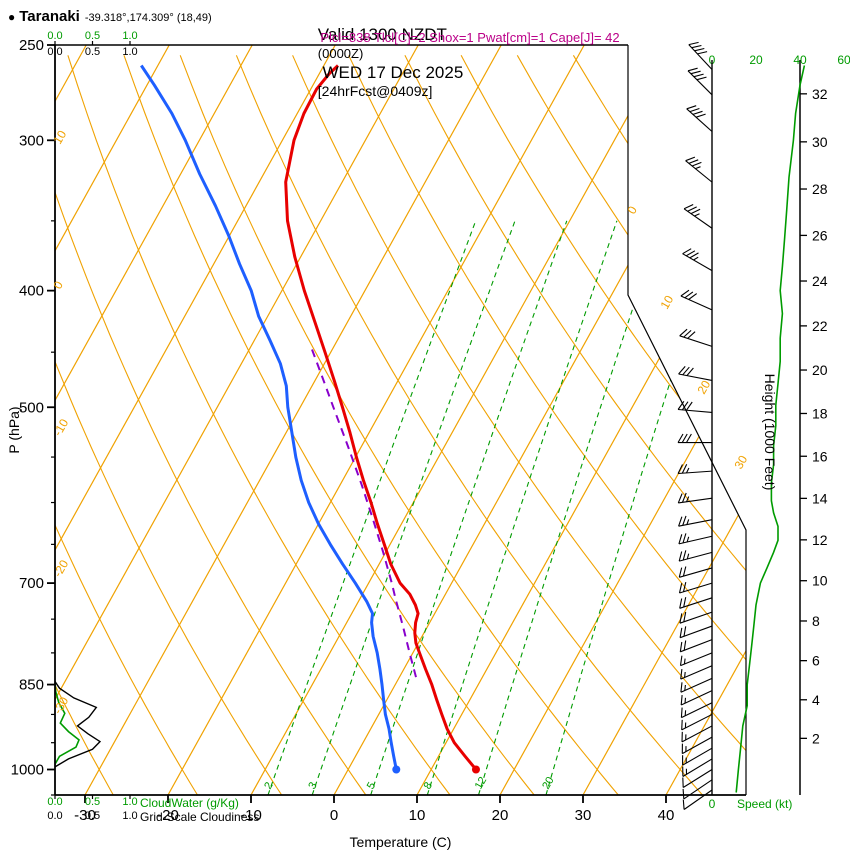 The width and height of the screenshot is (850, 860). What do you see at coordinates (78, 724) in the screenshot?
I see `cloud-water-profile` at bounding box center [78, 724].